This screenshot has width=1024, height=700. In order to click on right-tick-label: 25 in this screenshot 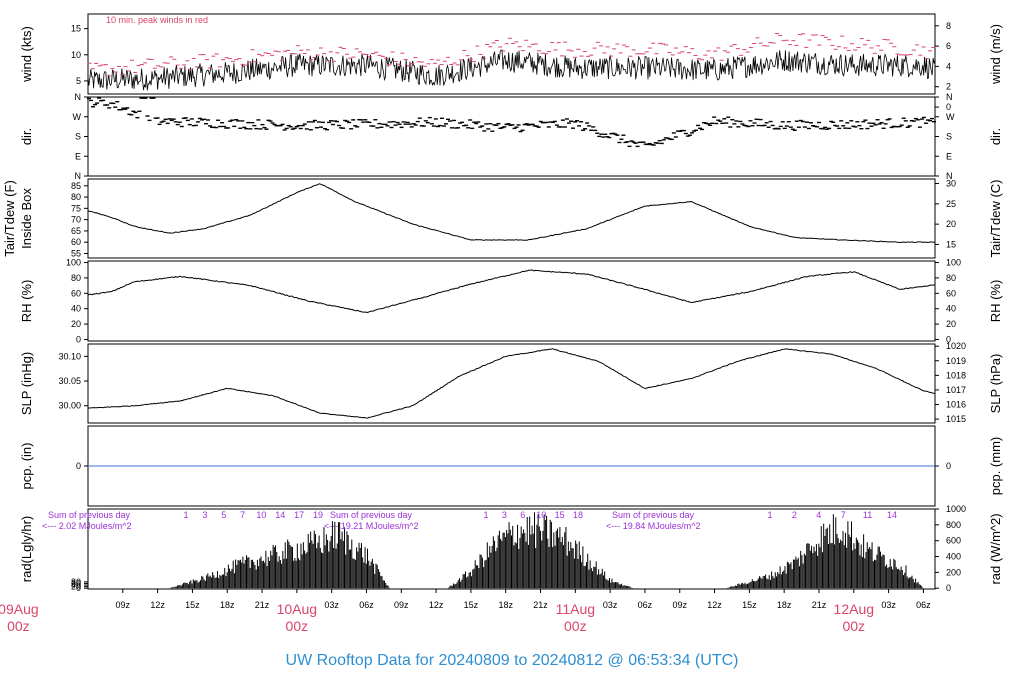, I will do `click(951, 204)`.